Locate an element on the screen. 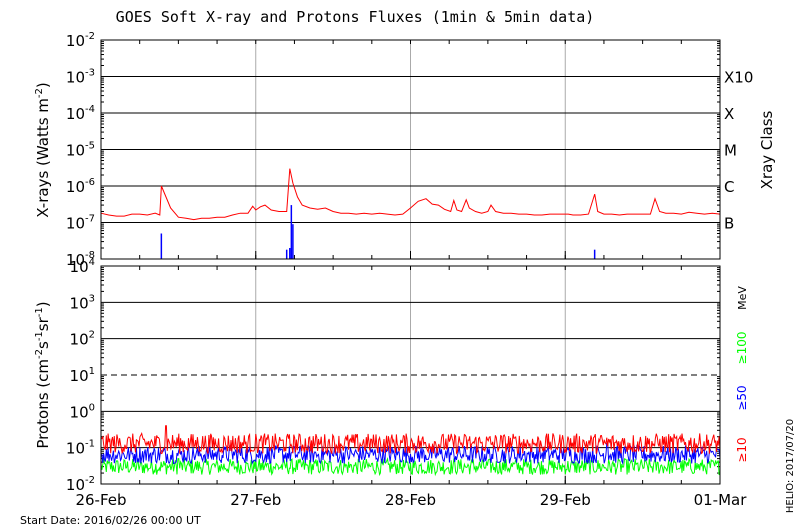  xray-axis-title: X-rays (Watts m-2) is located at coordinates (43, 149).